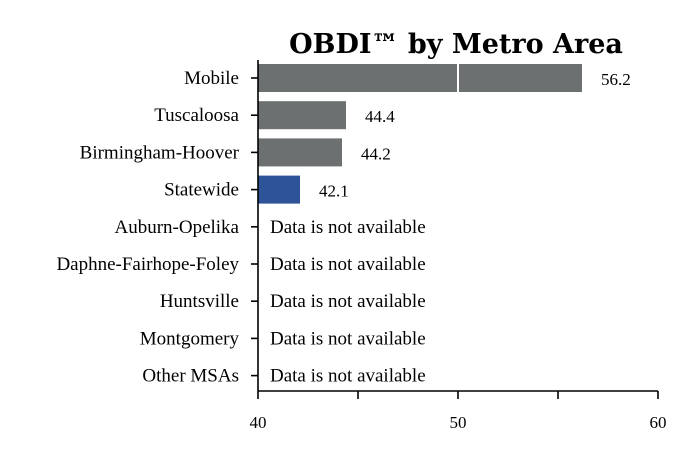 The height and width of the screenshot is (466, 700). What do you see at coordinates (147, 264) in the screenshot?
I see `category-label-daphne-fairhope-foley: Daphne-Fairhope-Foley` at bounding box center [147, 264].